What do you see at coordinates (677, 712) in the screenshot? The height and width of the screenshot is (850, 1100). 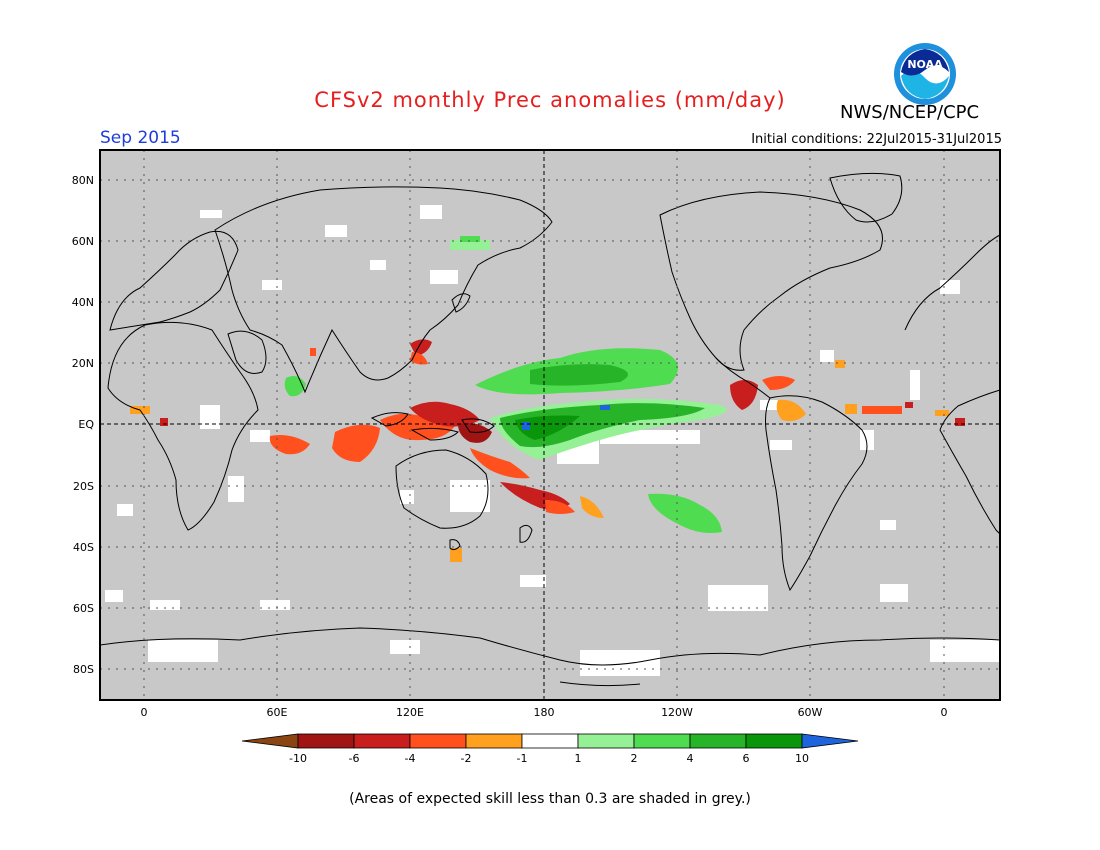 I see `lon-label: 120W` at bounding box center [677, 712].